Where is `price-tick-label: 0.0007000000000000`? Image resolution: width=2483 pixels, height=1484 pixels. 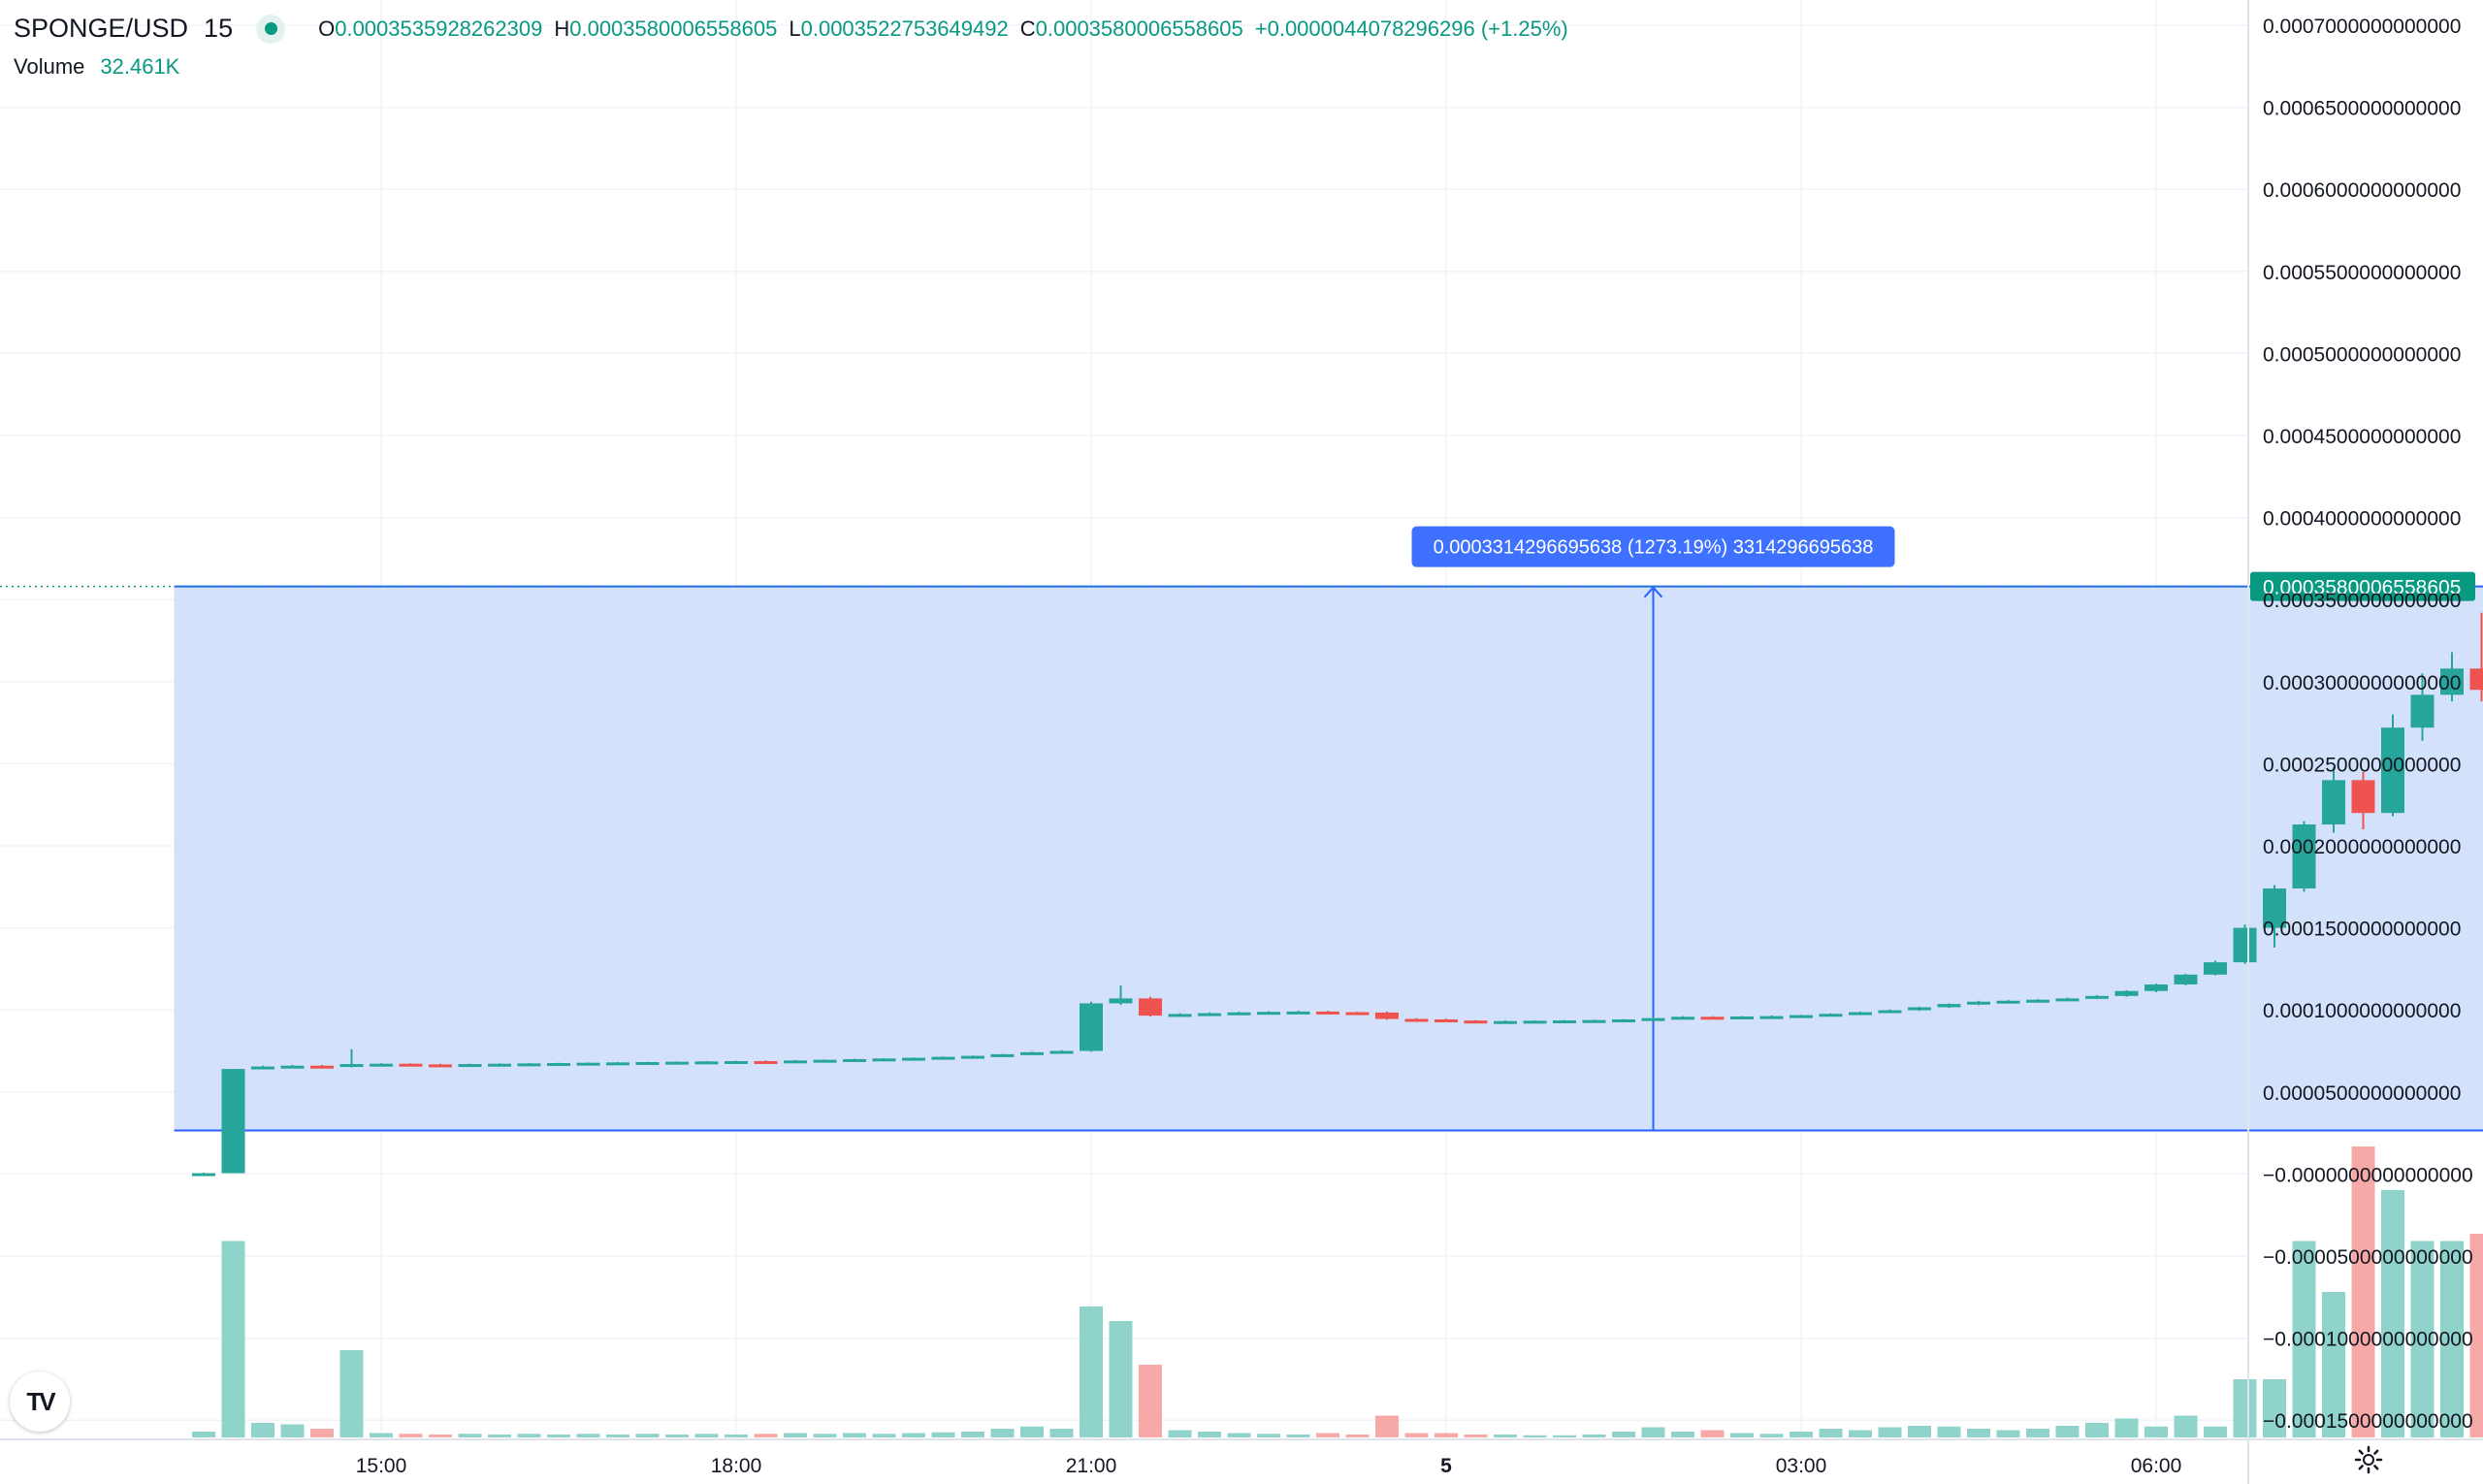 price-tick-label: 0.0007000000000000 is located at coordinates (2362, 27).